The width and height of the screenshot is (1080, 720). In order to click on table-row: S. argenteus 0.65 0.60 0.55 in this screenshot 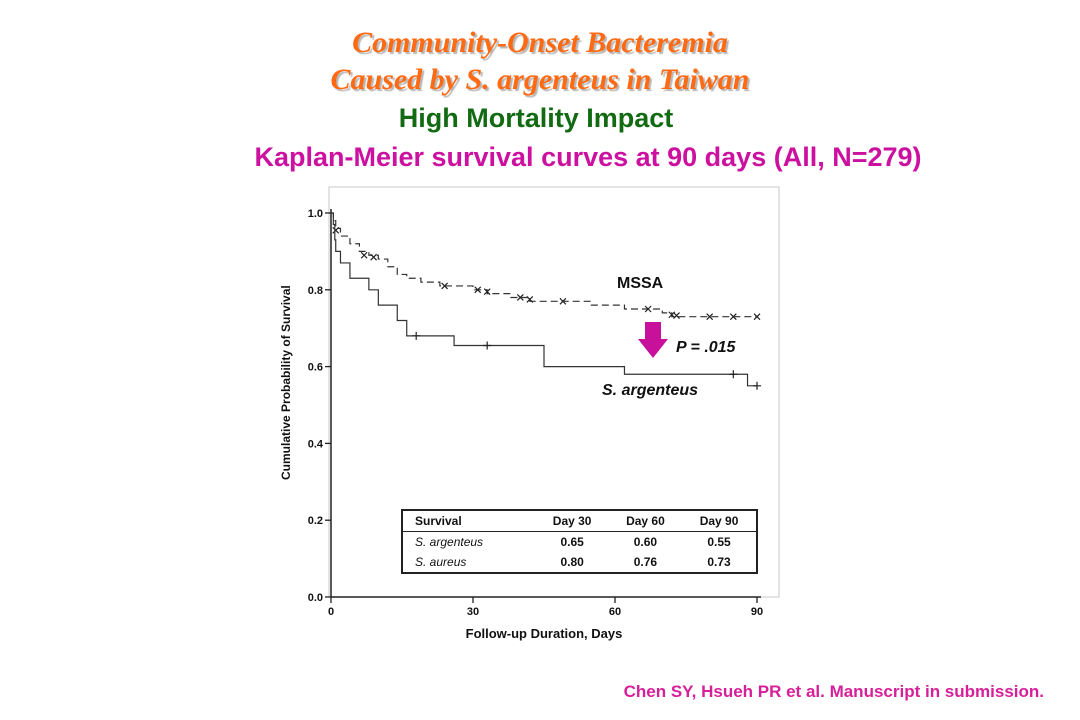, I will do `click(579, 542)`.